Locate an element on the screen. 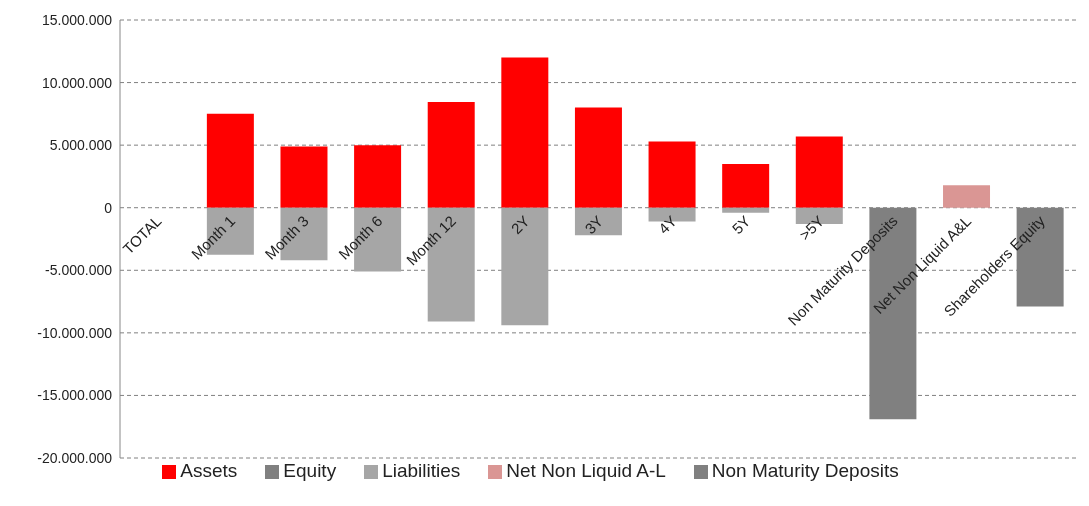 The image size is (1089, 506). y-tick-label: -20.000.000 is located at coordinates (75, 457).